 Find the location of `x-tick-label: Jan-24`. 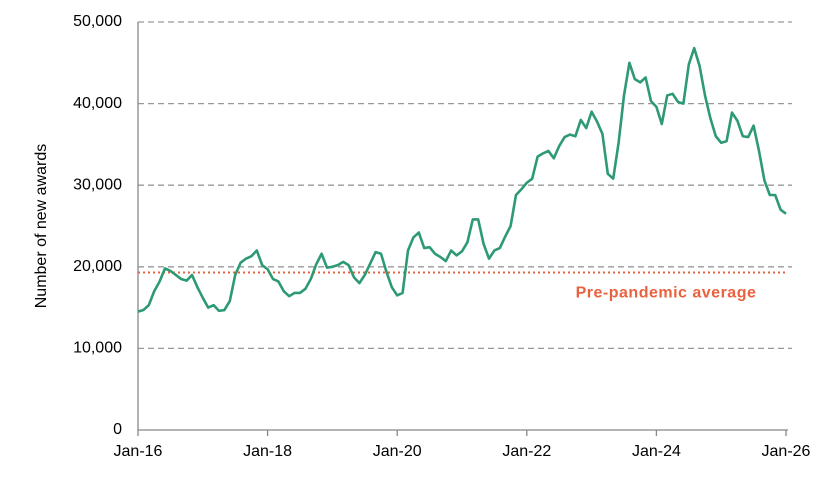

x-tick-label: Jan-24 is located at coordinates (656, 451).